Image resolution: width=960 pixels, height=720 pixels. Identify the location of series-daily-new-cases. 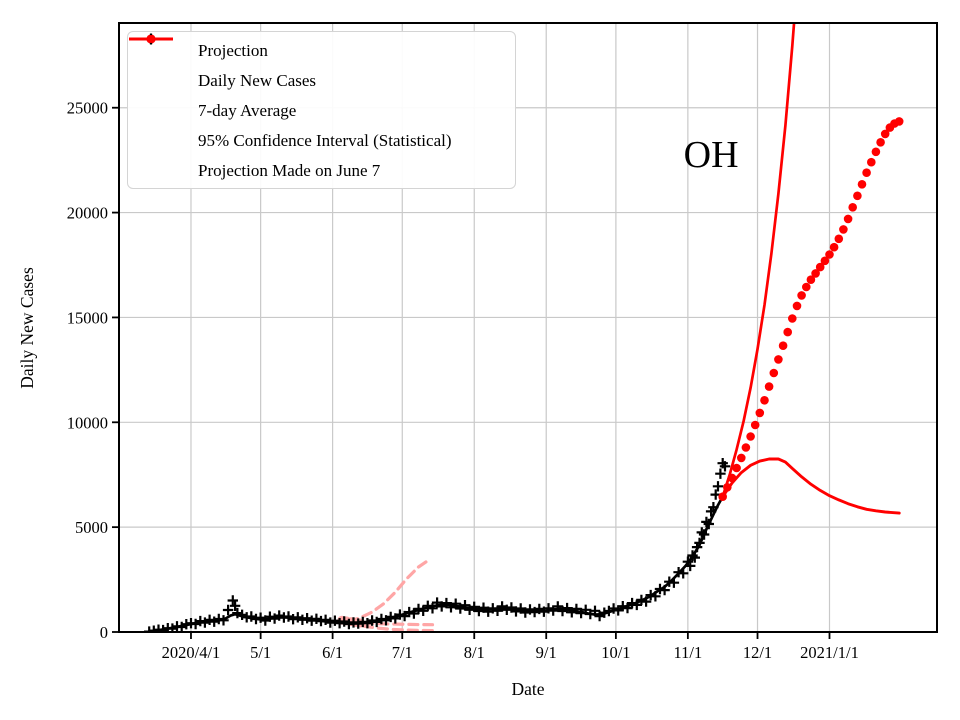
(437, 545).